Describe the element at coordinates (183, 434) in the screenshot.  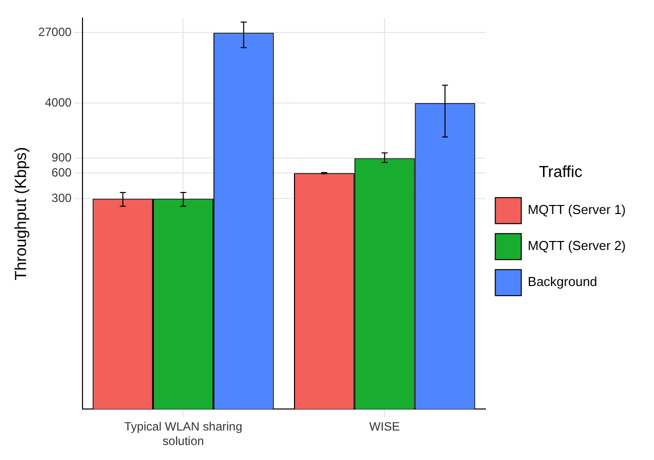
I see `x-tick-label: Typical WLAN sharing solution` at that location.